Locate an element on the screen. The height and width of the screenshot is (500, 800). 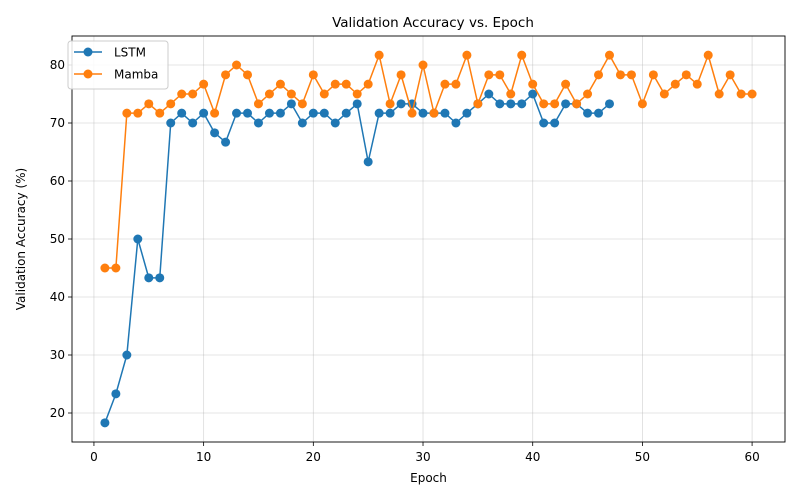
legend-label-lstm: LSTM is located at coordinates (130, 53).